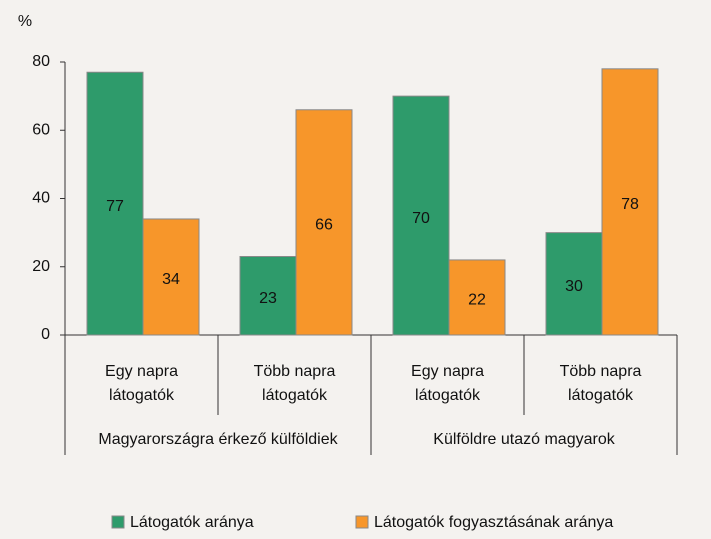 Image resolution: width=711 pixels, height=539 pixels. What do you see at coordinates (25, 21) in the screenshot?
I see `y-axis-label: %` at bounding box center [25, 21].